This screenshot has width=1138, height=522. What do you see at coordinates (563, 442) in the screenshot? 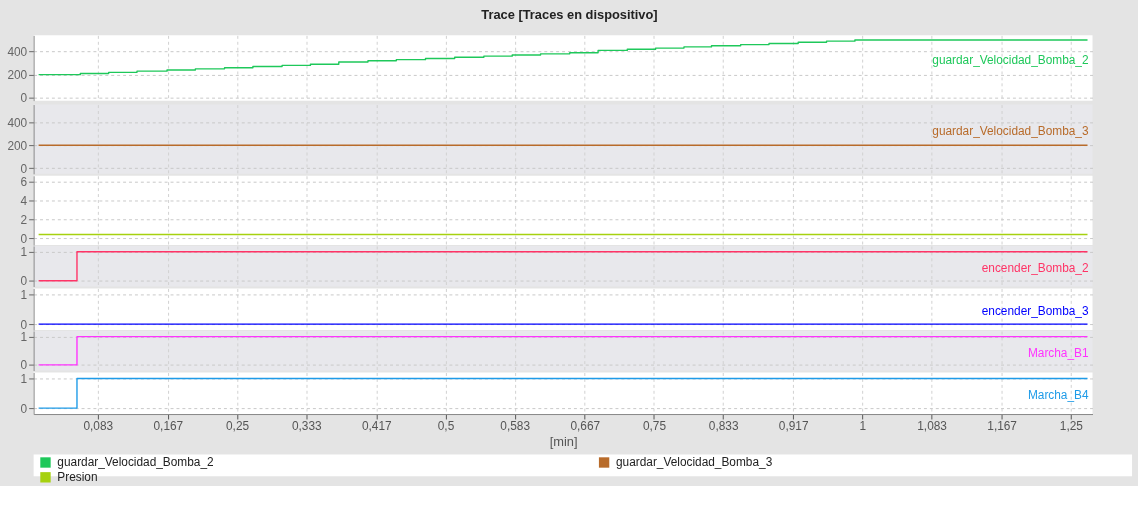
I see `x-axis-title: [min]` at bounding box center [563, 442].